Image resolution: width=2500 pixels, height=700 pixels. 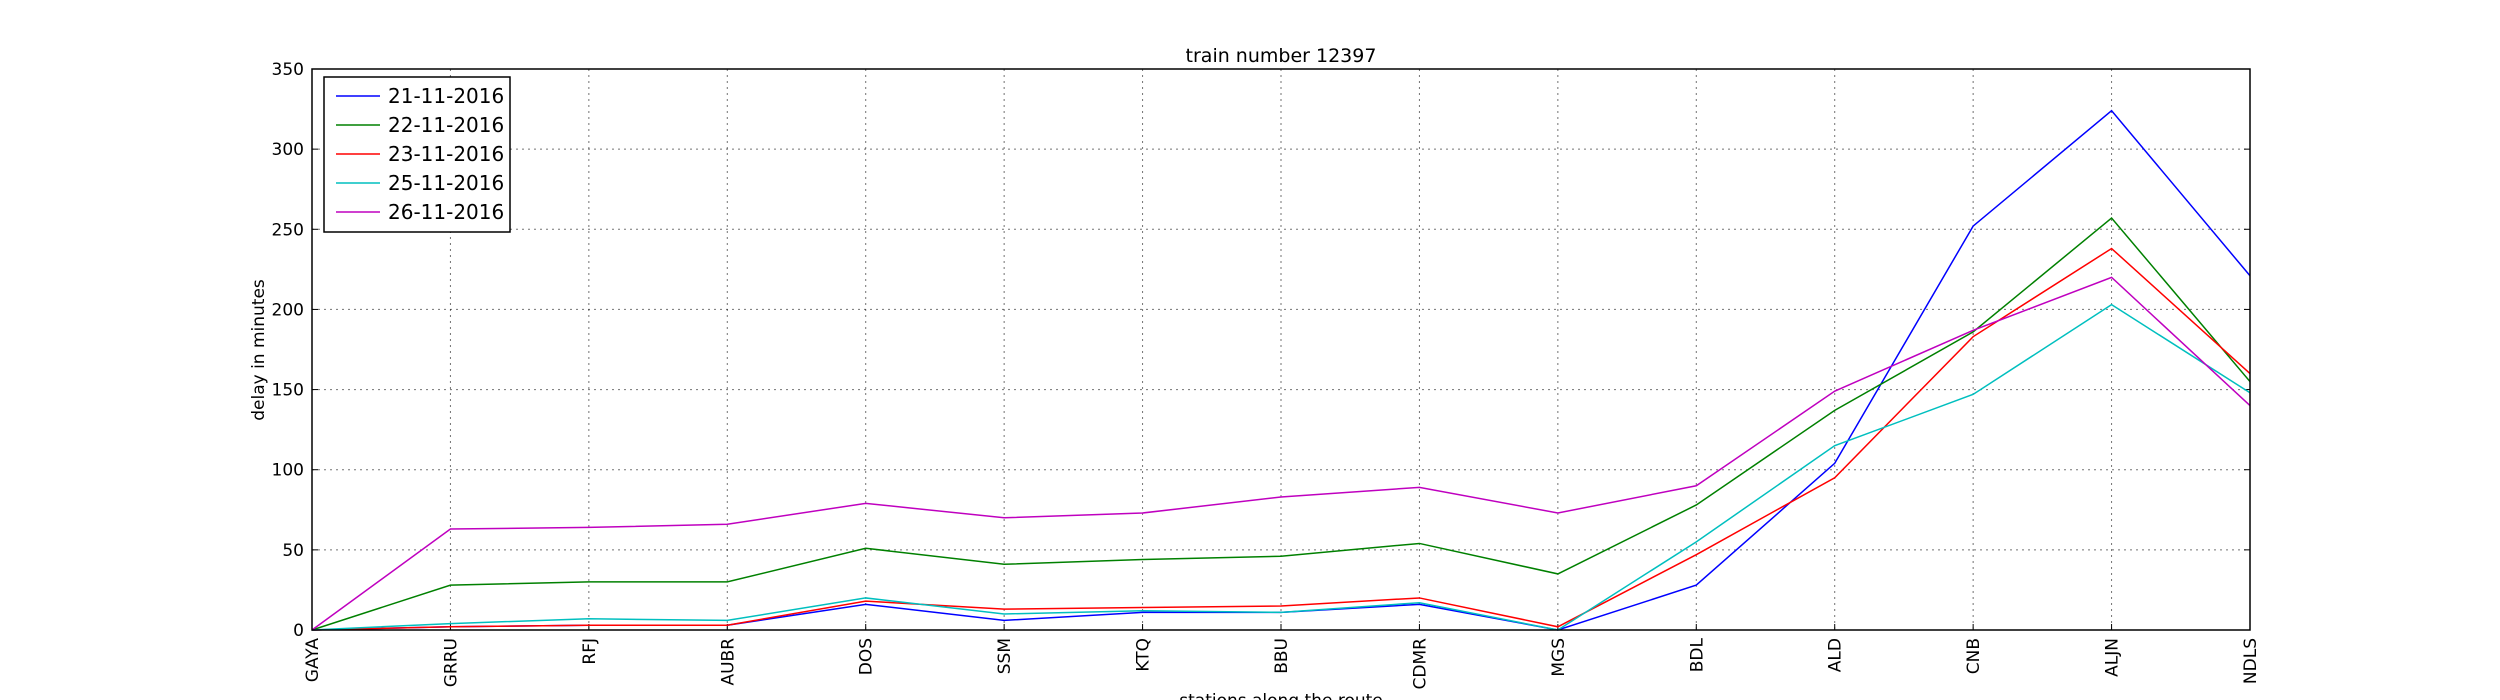 What do you see at coordinates (1144, 655) in the screenshot?
I see `x-tick-label: KTQ` at bounding box center [1144, 655].